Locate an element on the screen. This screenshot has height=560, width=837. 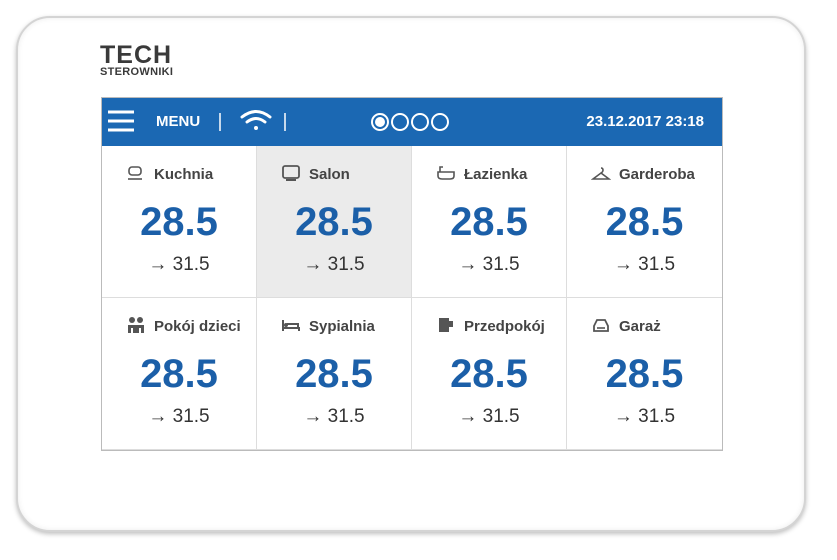
brand-logo: TECH STEROWNIKI is located at coordinates (137, 60).